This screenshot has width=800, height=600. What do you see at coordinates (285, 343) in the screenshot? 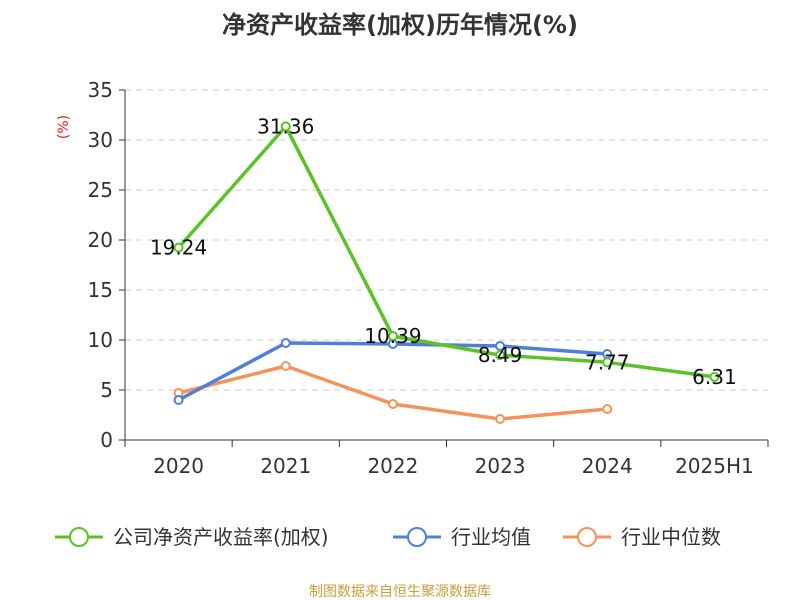
I see `data-point-s1-2021` at bounding box center [285, 343].